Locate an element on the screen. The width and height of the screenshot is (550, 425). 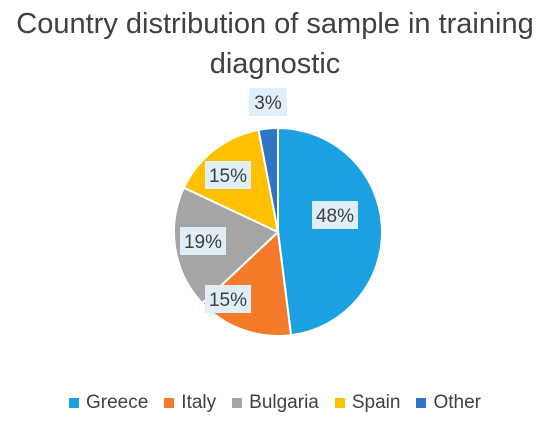
data-label-text: 48% is located at coordinates (335, 216).